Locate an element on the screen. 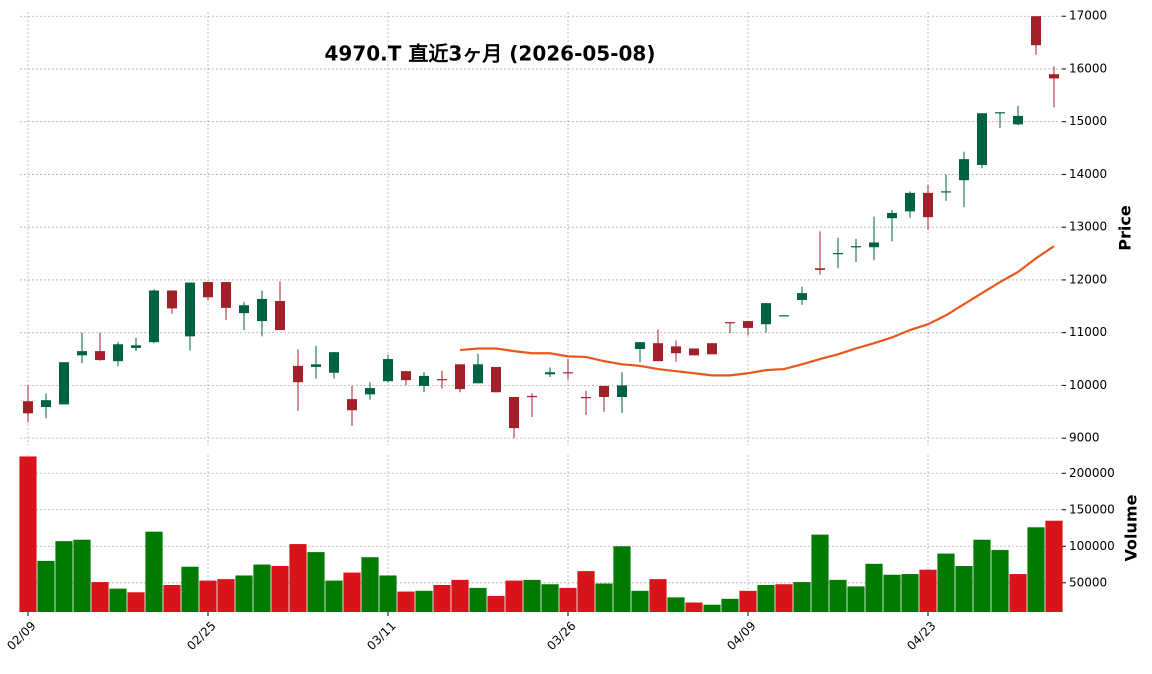 This screenshot has width=1152, height=674. y-tick-label: 17000 is located at coordinates (1088, 16).